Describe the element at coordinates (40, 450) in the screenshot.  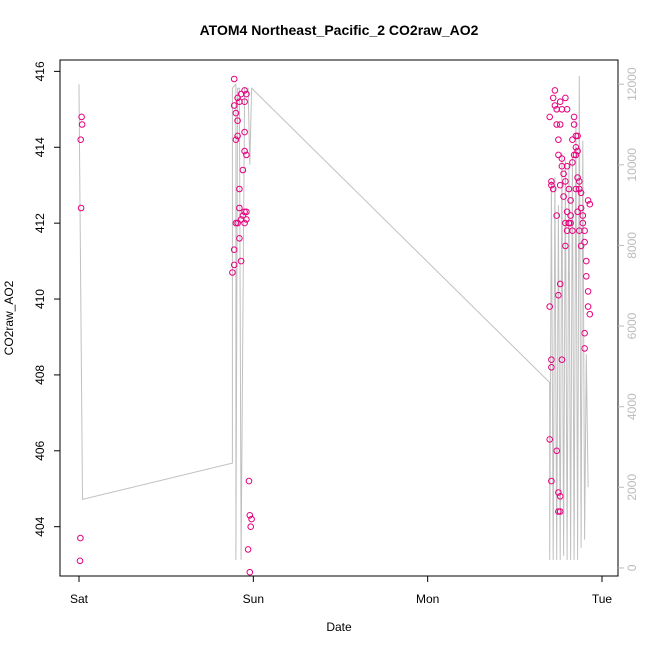
I see `left-axis-tick-label: 406` at that location.